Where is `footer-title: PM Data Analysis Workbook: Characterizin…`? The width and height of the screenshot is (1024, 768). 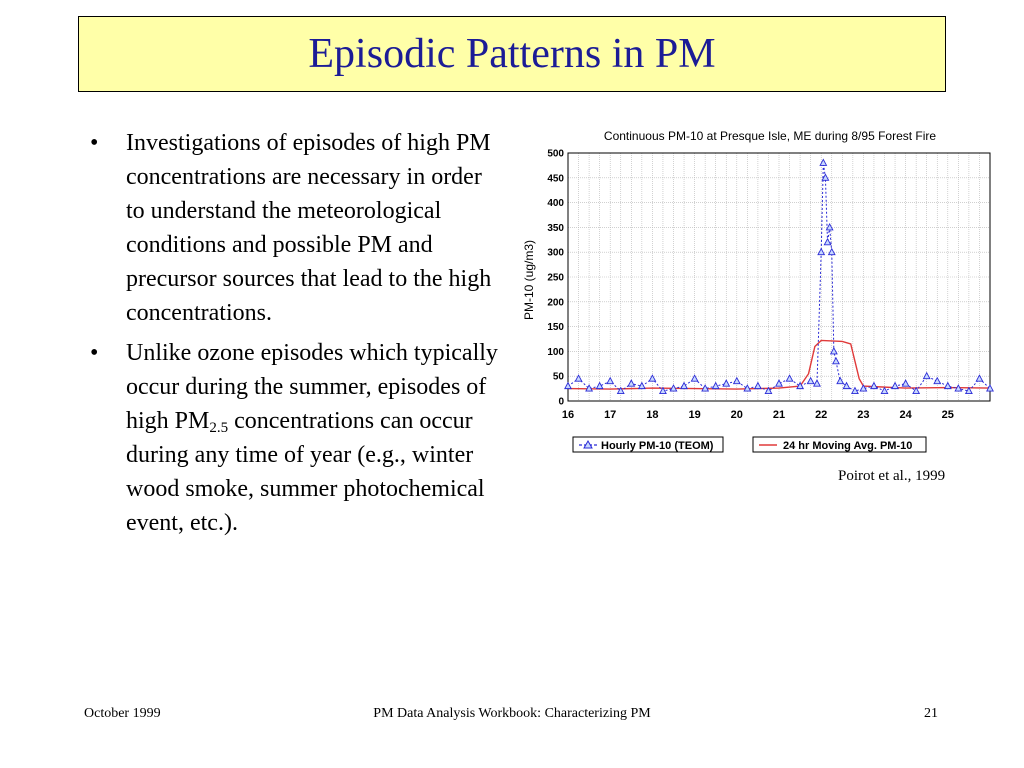 footer-title: PM Data Analysis Workbook: Characterizin… is located at coordinates (512, 713).